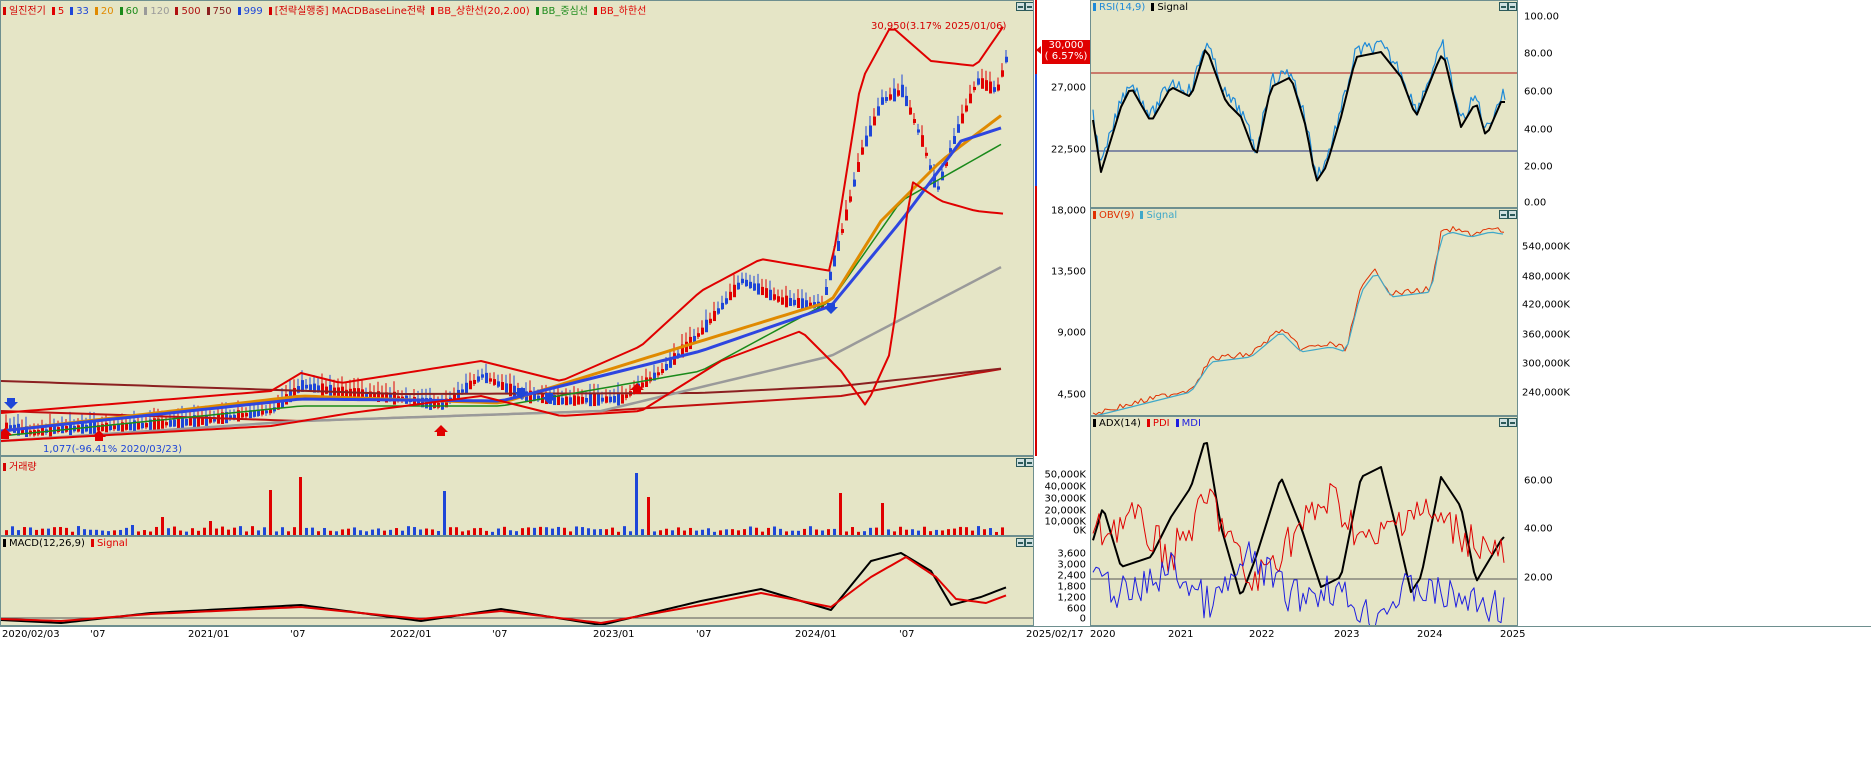 The width and height of the screenshot is (1871, 764). What do you see at coordinates (1298, 324) in the screenshot?
I see `obv-signal-line` at bounding box center [1298, 324].